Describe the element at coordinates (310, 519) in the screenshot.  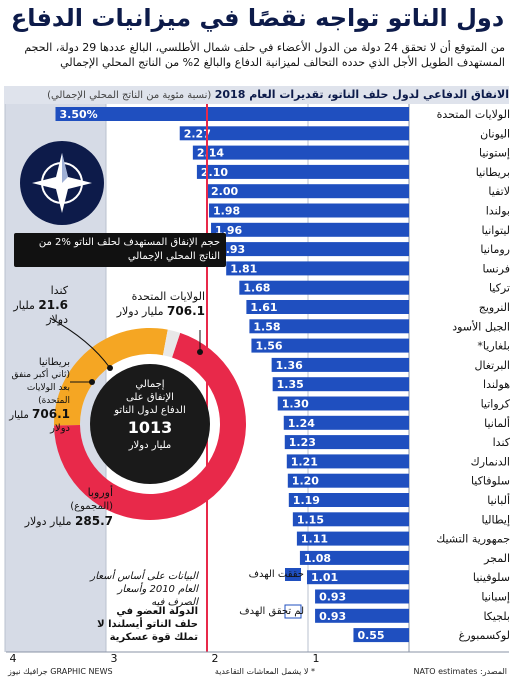
I see `bar-value-label: 1.15` at that location.